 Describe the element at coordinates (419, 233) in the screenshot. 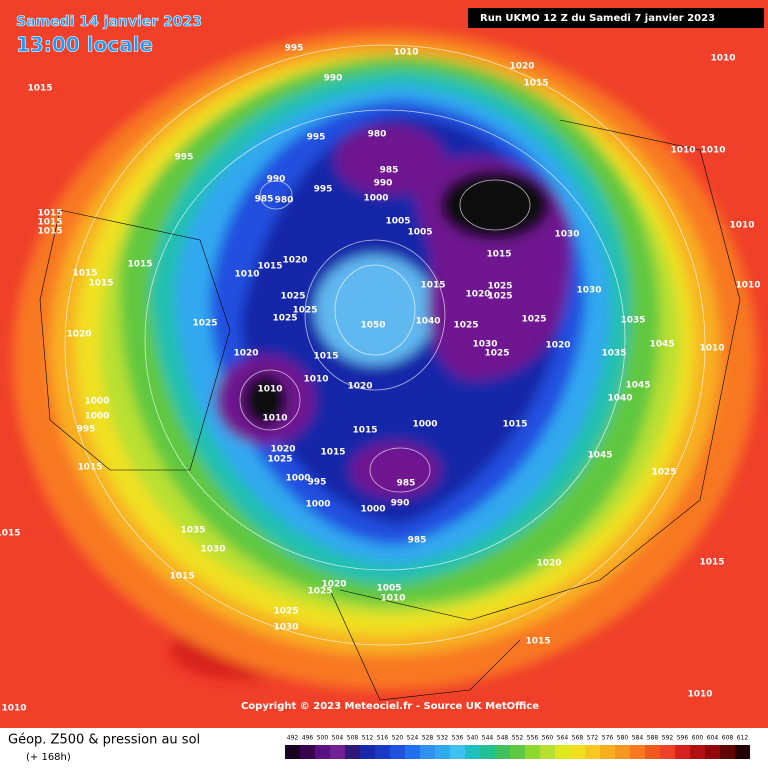

I see `pressure-label: 1005` at that location.